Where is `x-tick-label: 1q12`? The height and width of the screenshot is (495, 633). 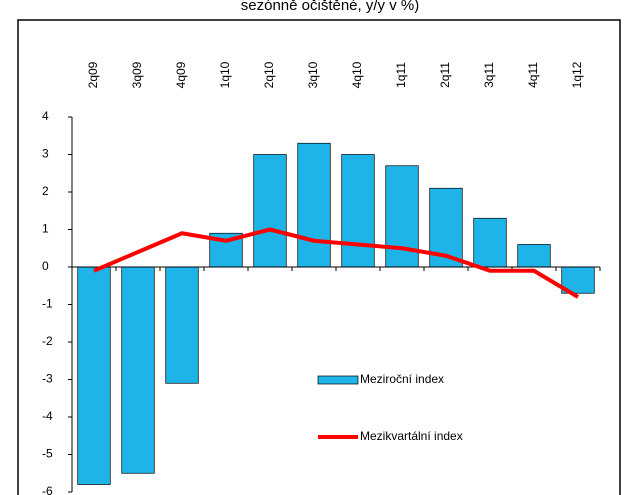
x-tick-label: 1q12 is located at coordinates (577, 74).